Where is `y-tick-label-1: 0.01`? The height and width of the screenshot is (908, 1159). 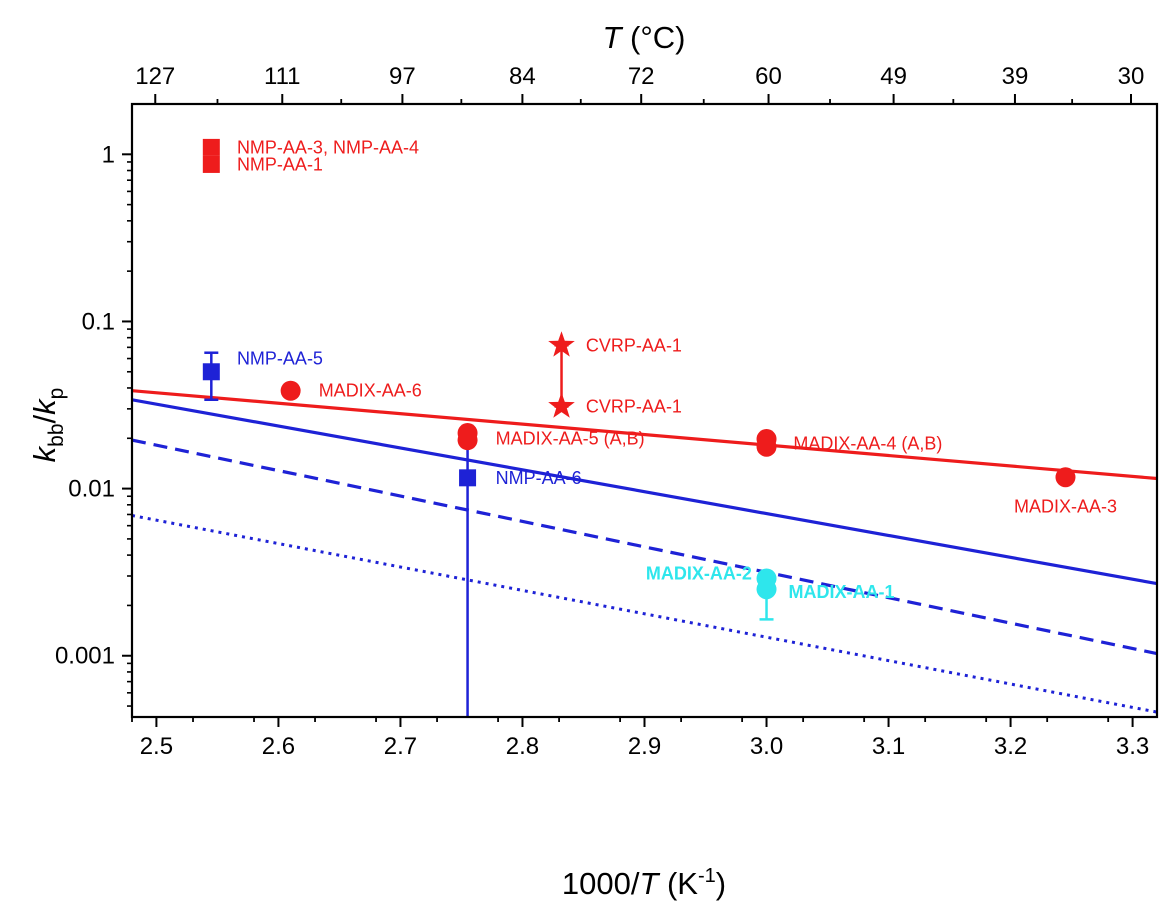 y-tick-label-1: 0.01 is located at coordinates (91, 489).